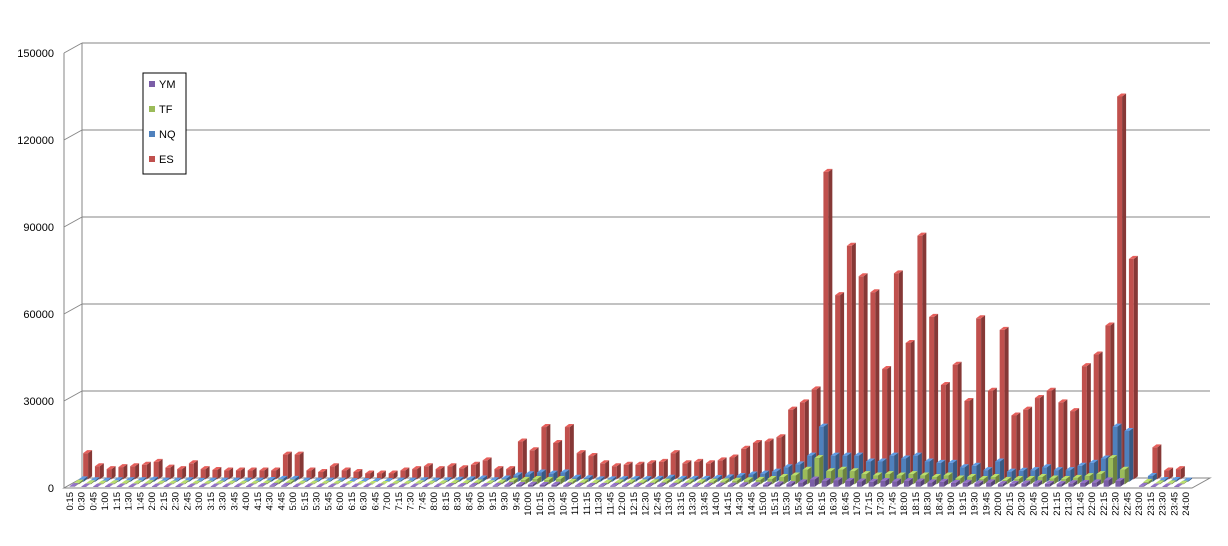  I want to click on x-tick-label: 20:15, so click(1010, 504).